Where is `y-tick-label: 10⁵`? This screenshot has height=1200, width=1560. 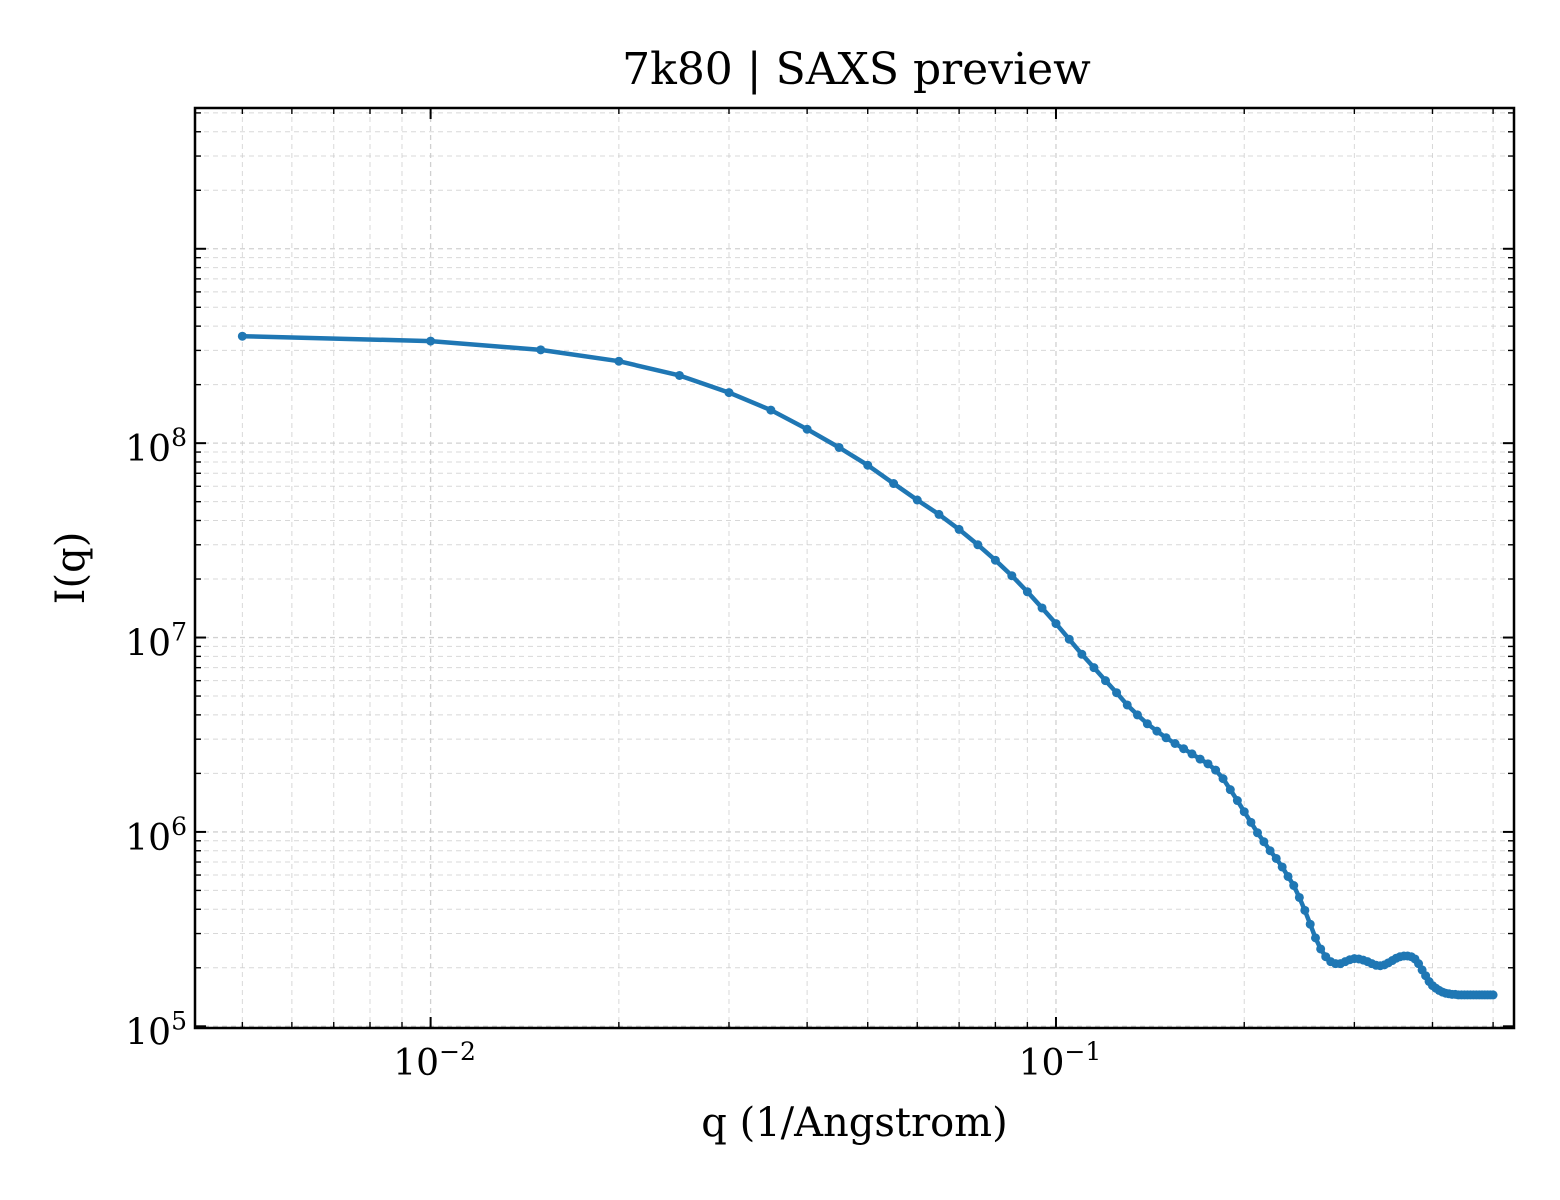 y-tick-label: 10⁵ is located at coordinates (156, 1029).